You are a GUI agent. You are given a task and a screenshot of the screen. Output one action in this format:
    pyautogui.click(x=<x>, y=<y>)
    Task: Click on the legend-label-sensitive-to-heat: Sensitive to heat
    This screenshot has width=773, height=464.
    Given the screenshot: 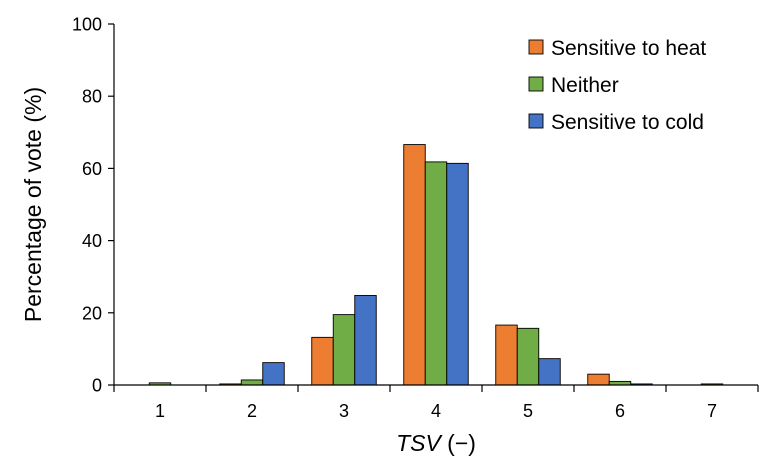 What is the action you would take?
    pyautogui.click(x=628, y=48)
    